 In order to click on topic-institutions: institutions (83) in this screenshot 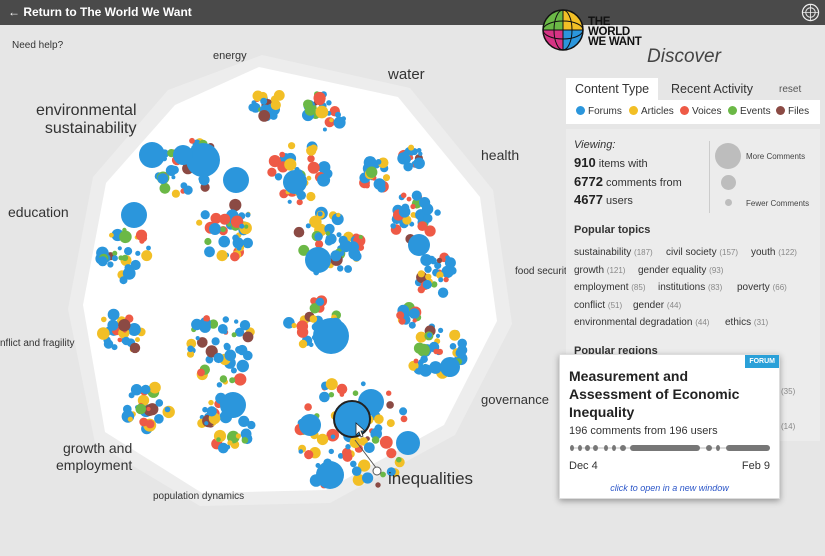, I will do `click(690, 287)`.